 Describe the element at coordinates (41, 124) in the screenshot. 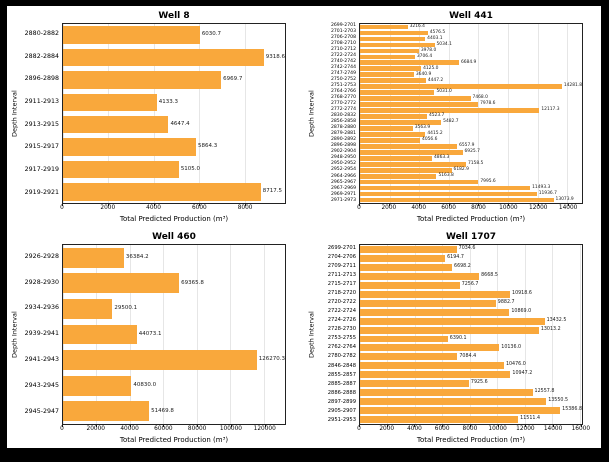

I see `y-tick-label: 2913-2915` at that location.